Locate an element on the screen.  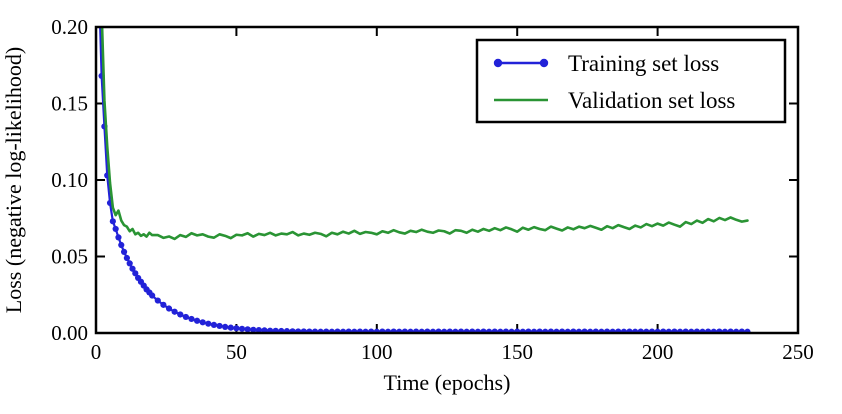
legend-label-validation: Validation set loss is located at coordinates (651, 100).